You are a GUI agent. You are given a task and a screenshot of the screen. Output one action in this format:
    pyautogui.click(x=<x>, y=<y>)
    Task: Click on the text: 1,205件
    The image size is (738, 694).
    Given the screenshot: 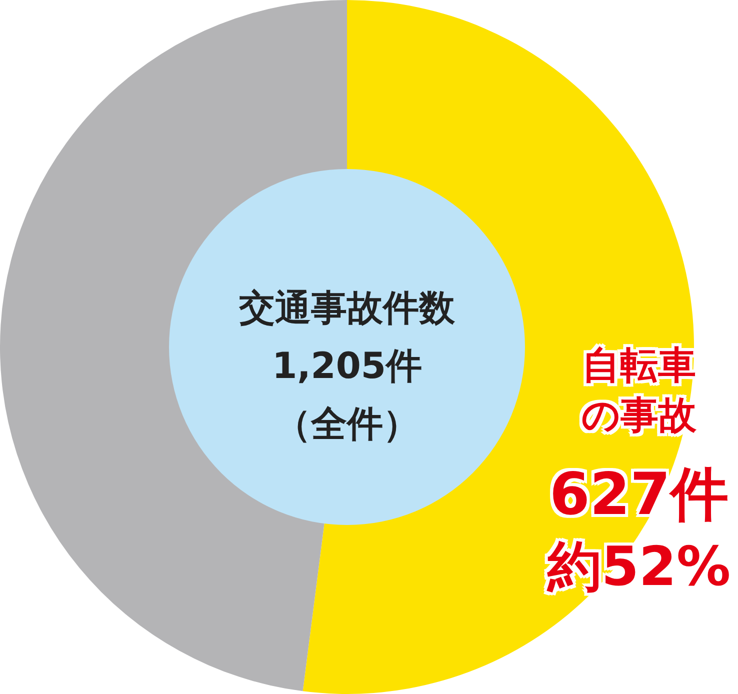 What is the action you would take?
    pyautogui.click(x=347, y=367)
    